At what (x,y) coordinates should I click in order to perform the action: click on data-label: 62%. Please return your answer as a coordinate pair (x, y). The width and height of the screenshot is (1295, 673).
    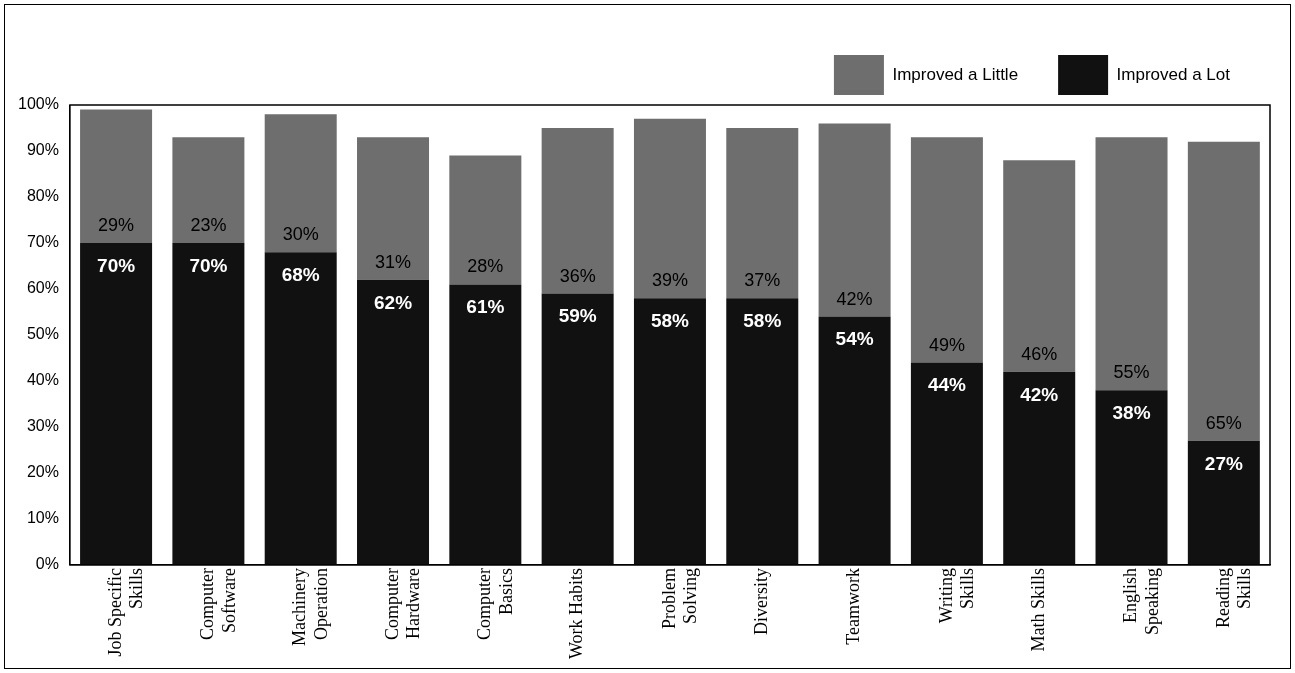
    Looking at the image, I should click on (393, 302).